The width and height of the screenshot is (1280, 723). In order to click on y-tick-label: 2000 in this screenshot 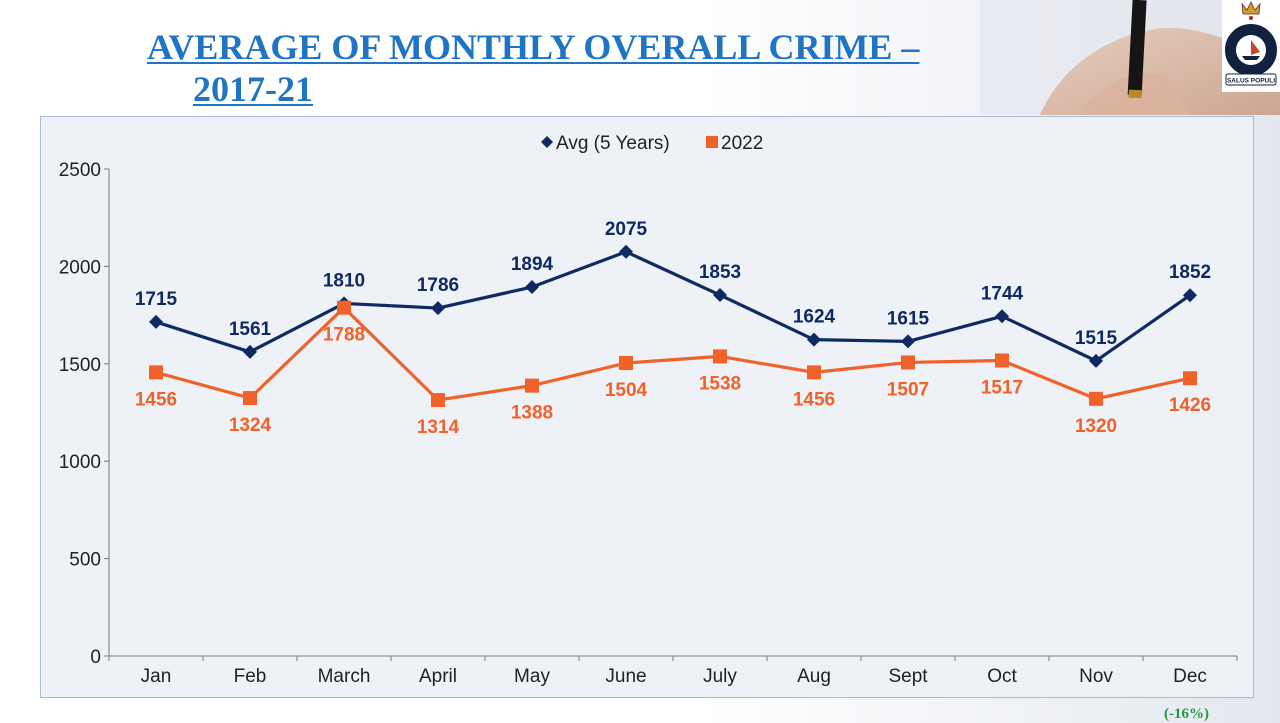, I will do `click(80, 267)`.